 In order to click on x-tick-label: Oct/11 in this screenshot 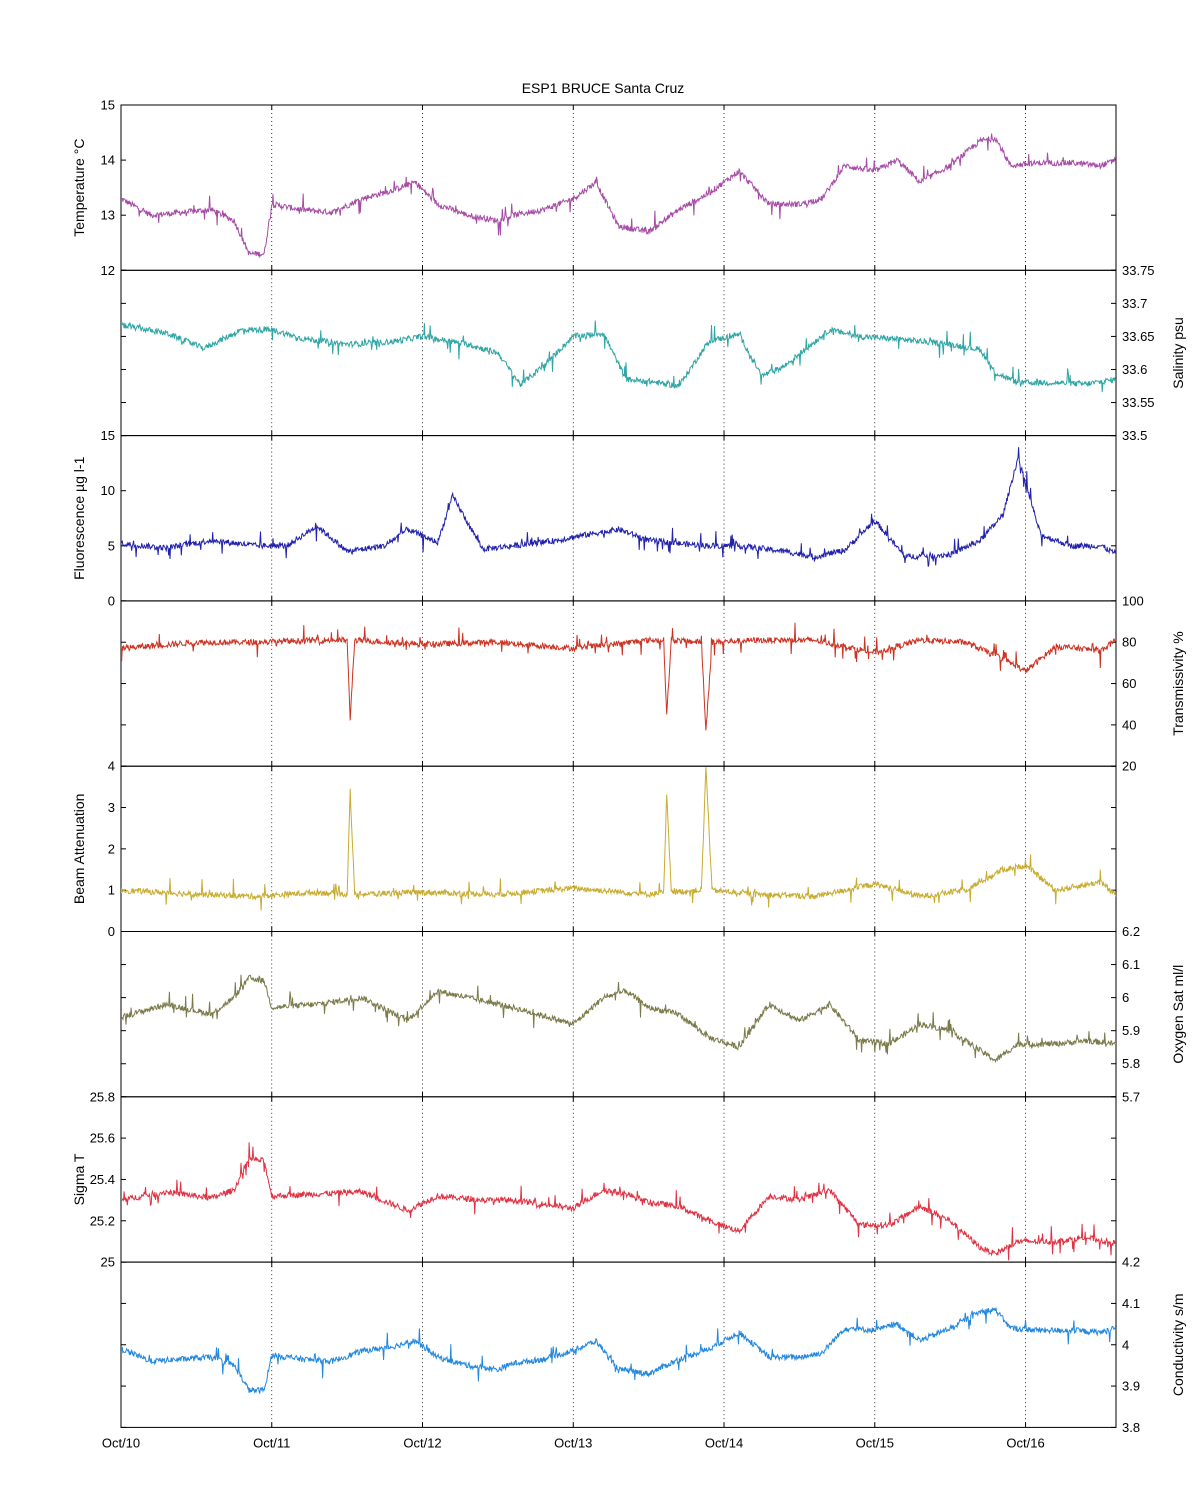, I will do `click(271, 1442)`.